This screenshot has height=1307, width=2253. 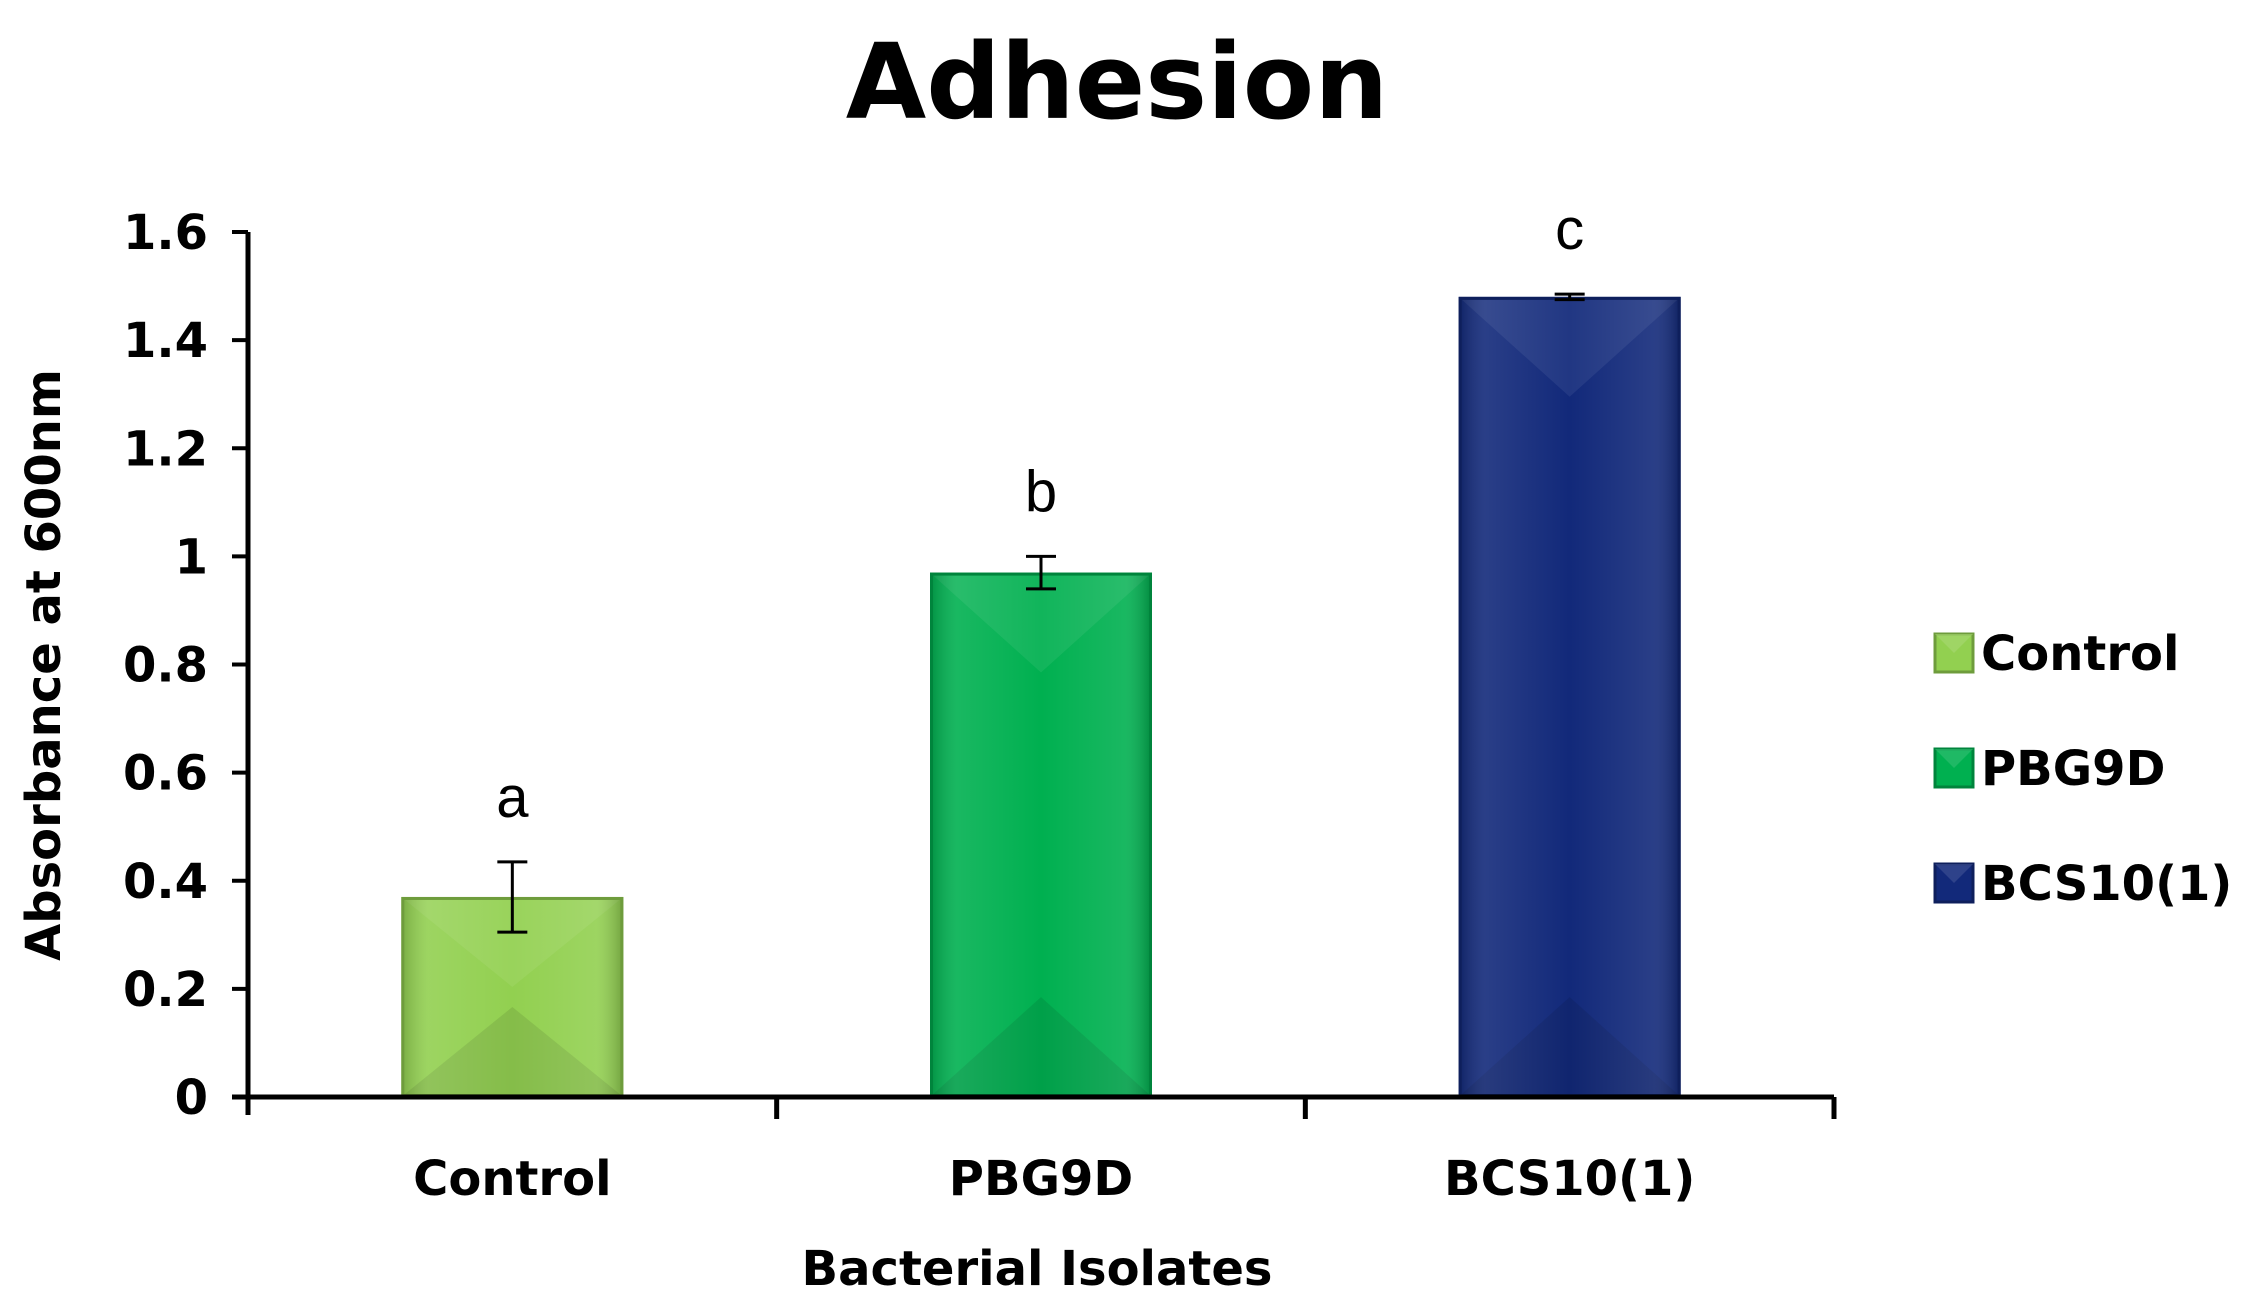 What do you see at coordinates (191, 557) in the screenshot?
I see `y-tick-label: 1` at bounding box center [191, 557].